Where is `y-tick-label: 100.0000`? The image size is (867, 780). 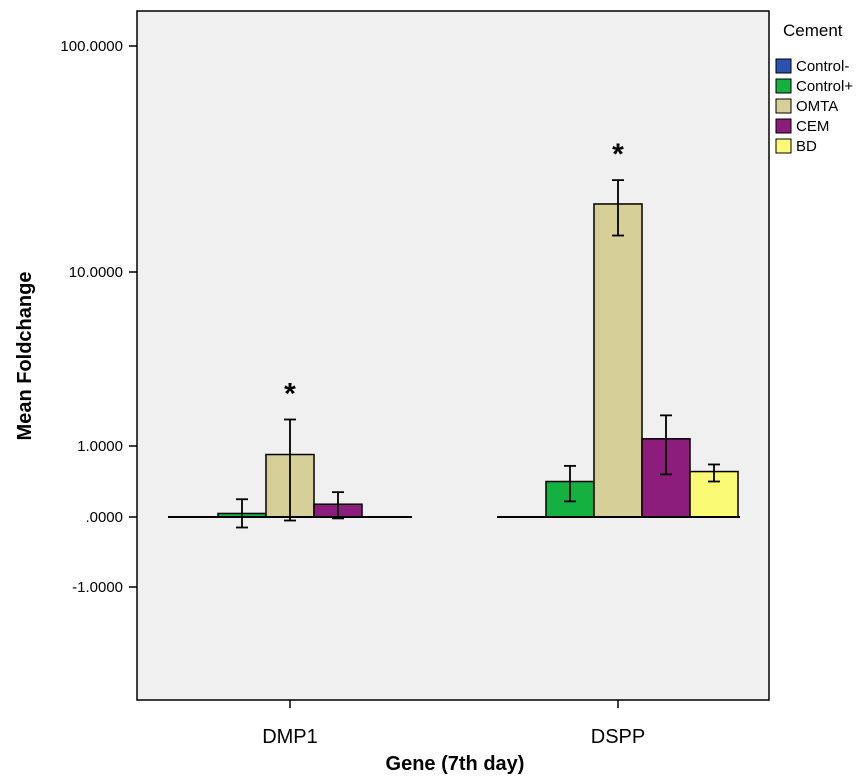
y-tick-label: 100.0000 is located at coordinates (91, 46).